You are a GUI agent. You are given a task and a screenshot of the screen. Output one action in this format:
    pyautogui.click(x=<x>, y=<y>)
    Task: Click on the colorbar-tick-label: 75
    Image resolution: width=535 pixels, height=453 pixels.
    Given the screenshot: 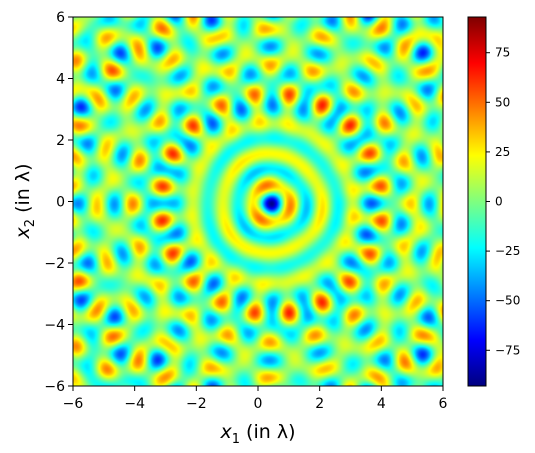 What is the action you would take?
    pyautogui.click(x=502, y=53)
    